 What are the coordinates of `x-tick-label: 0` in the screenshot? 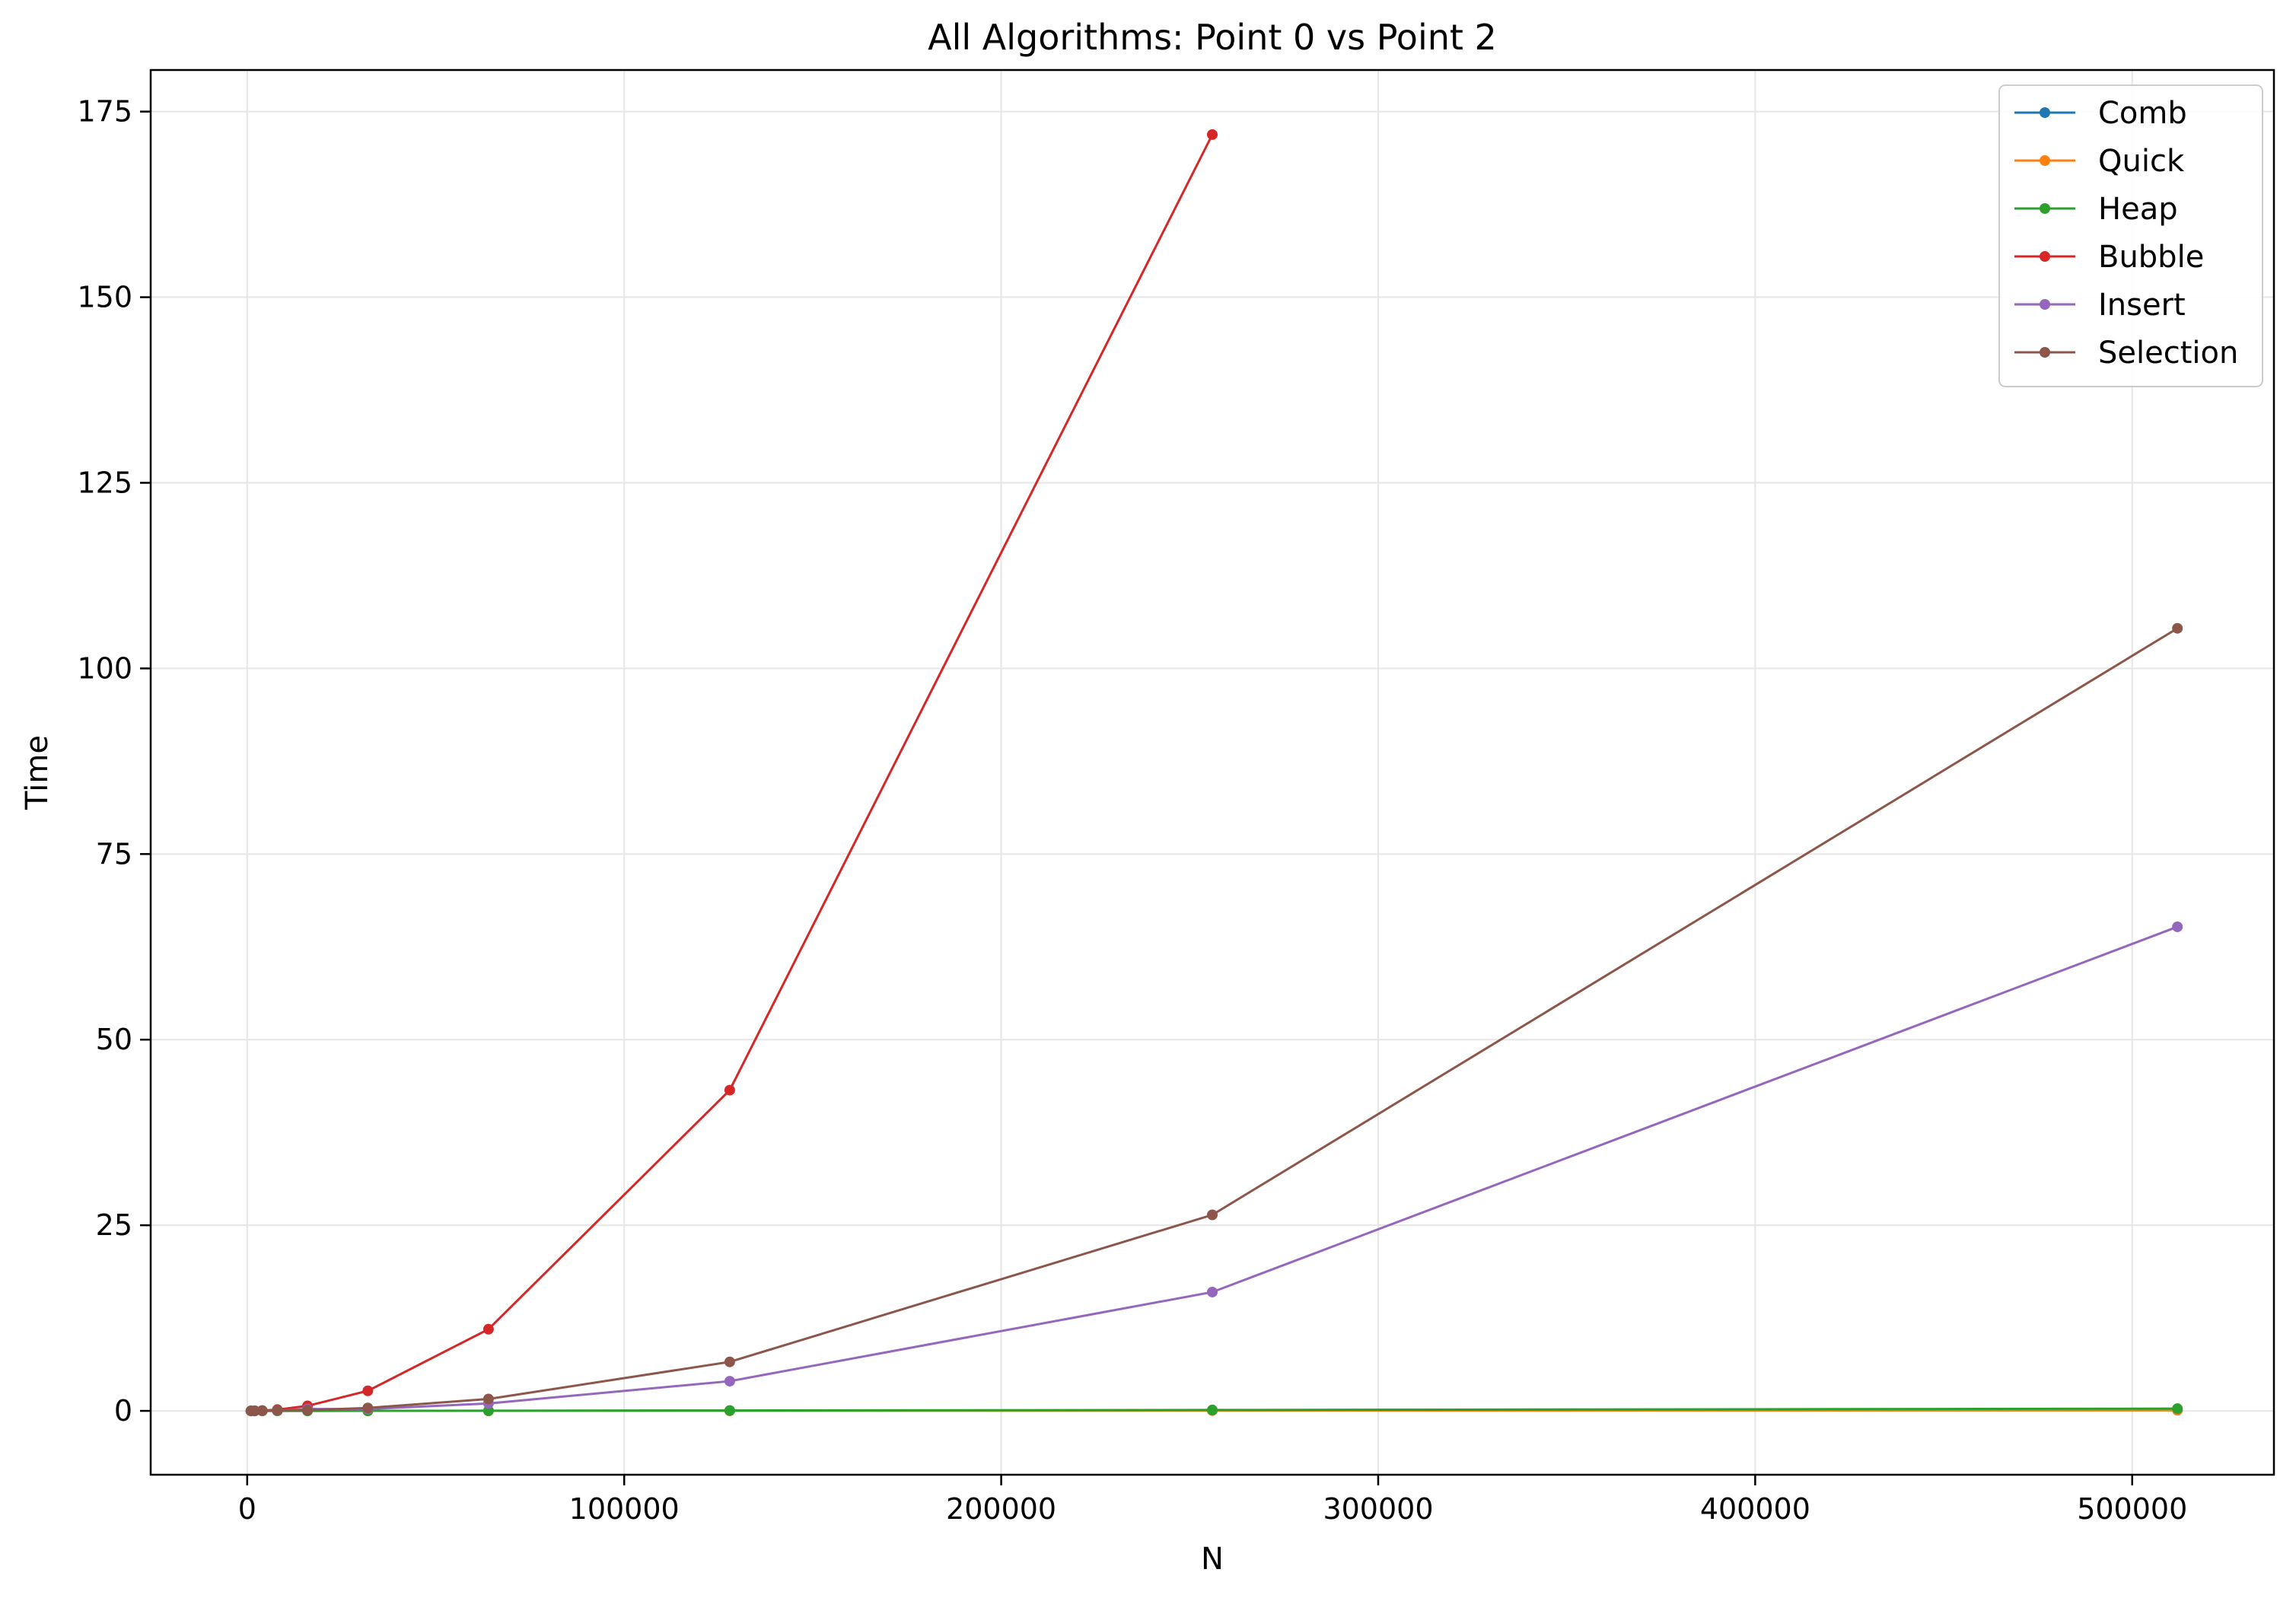 It's located at (247, 1509).